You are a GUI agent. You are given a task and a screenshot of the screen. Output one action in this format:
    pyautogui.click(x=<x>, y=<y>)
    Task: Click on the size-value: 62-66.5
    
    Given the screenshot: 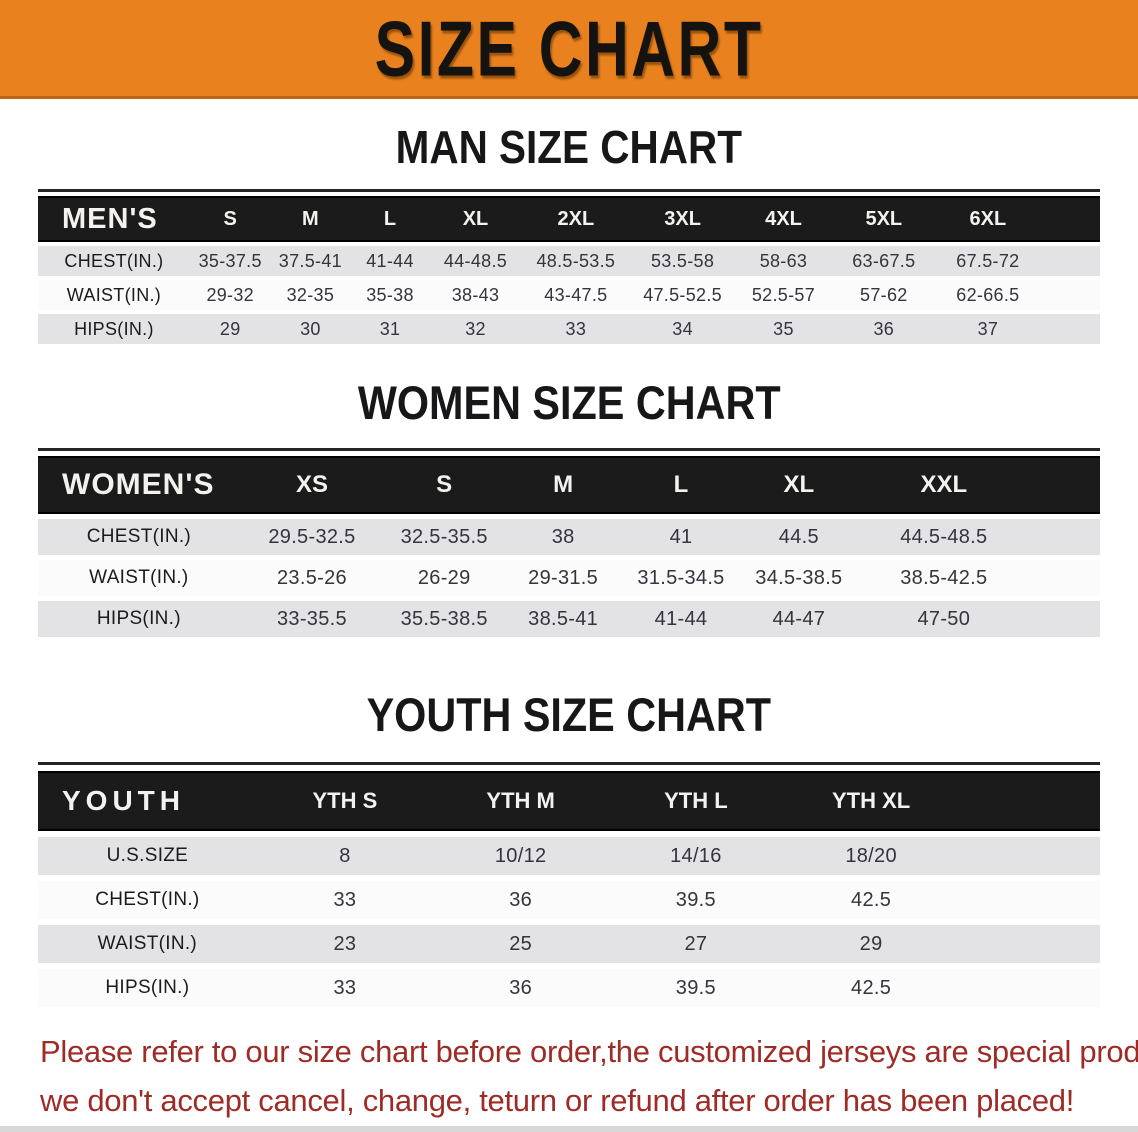 What is the action you would take?
    pyautogui.click(x=988, y=295)
    